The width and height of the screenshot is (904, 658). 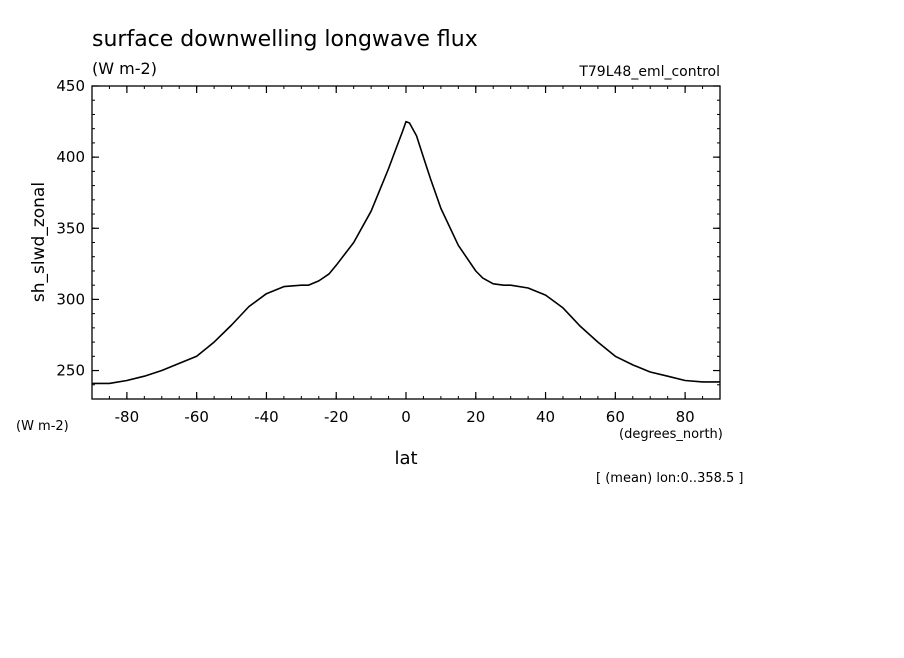 What do you see at coordinates (70, 157) in the screenshot?
I see `y-tick-label: 400` at bounding box center [70, 157].